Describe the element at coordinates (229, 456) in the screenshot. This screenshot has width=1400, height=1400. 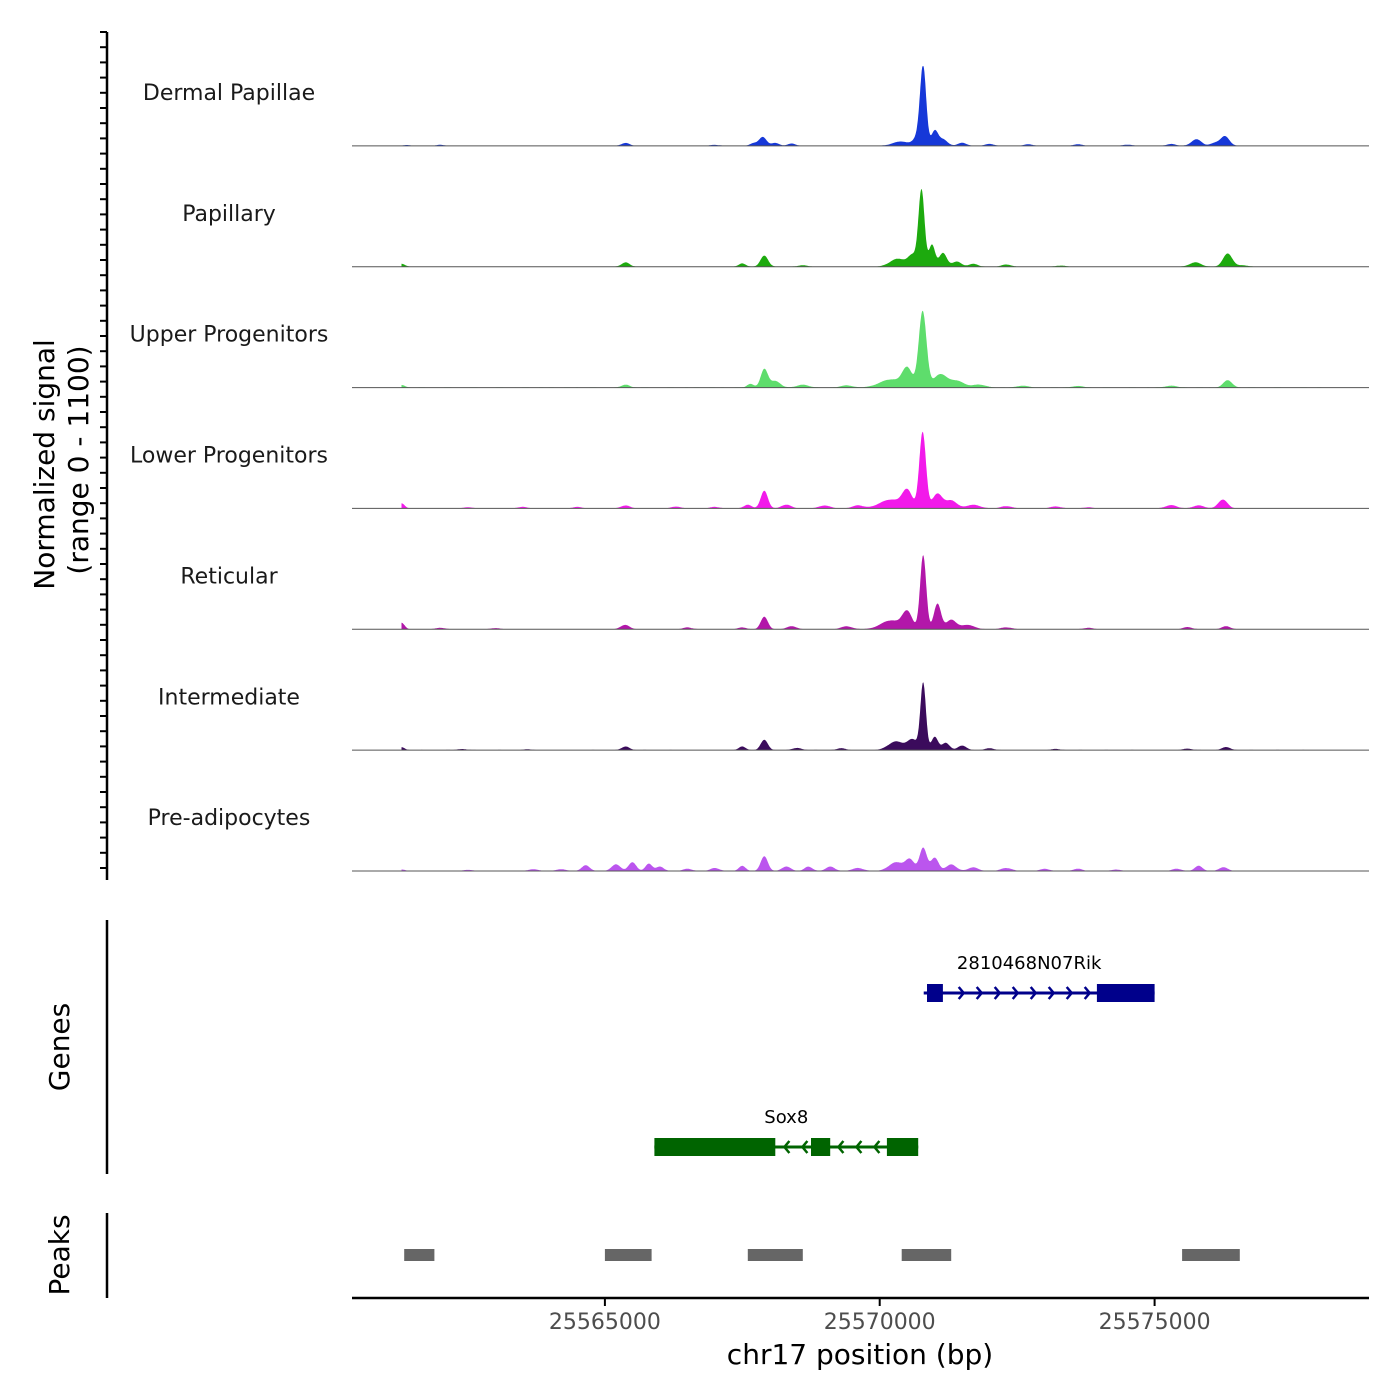
I see `track-label: Lower Progenitors` at that location.